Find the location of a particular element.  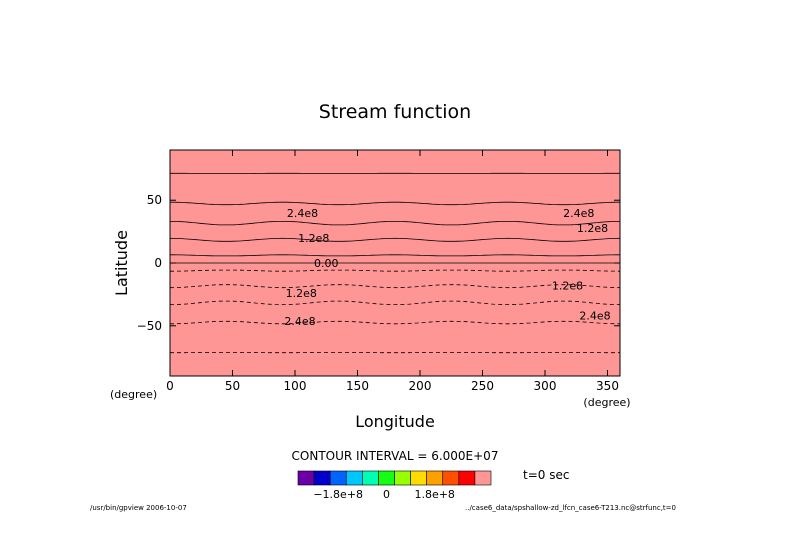

colorbar-tick-labels: −1.8e+8 0 1.8e+8 is located at coordinates (384, 494).